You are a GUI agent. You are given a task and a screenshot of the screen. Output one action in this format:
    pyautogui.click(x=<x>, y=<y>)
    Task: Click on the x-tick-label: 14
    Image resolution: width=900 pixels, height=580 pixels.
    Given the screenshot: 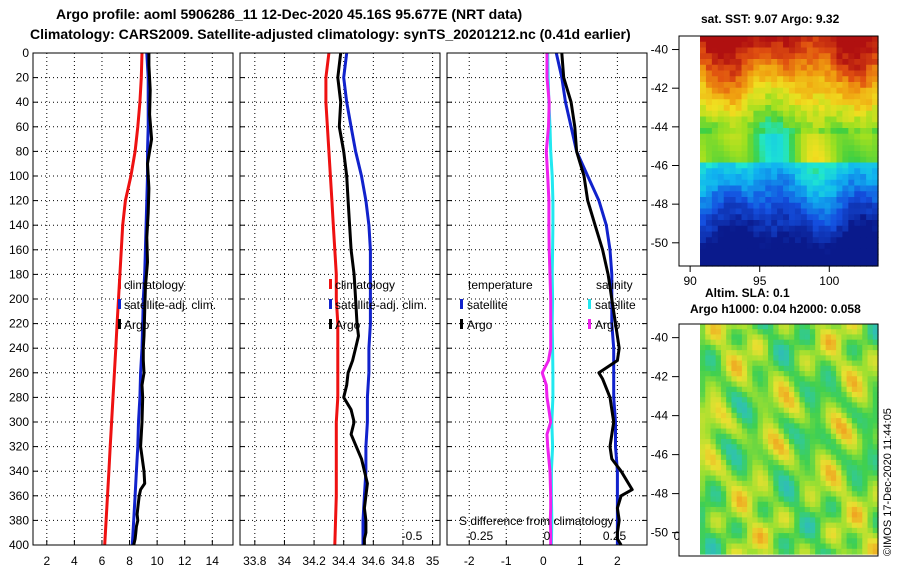 What is the action you would take?
    pyautogui.click(x=213, y=561)
    